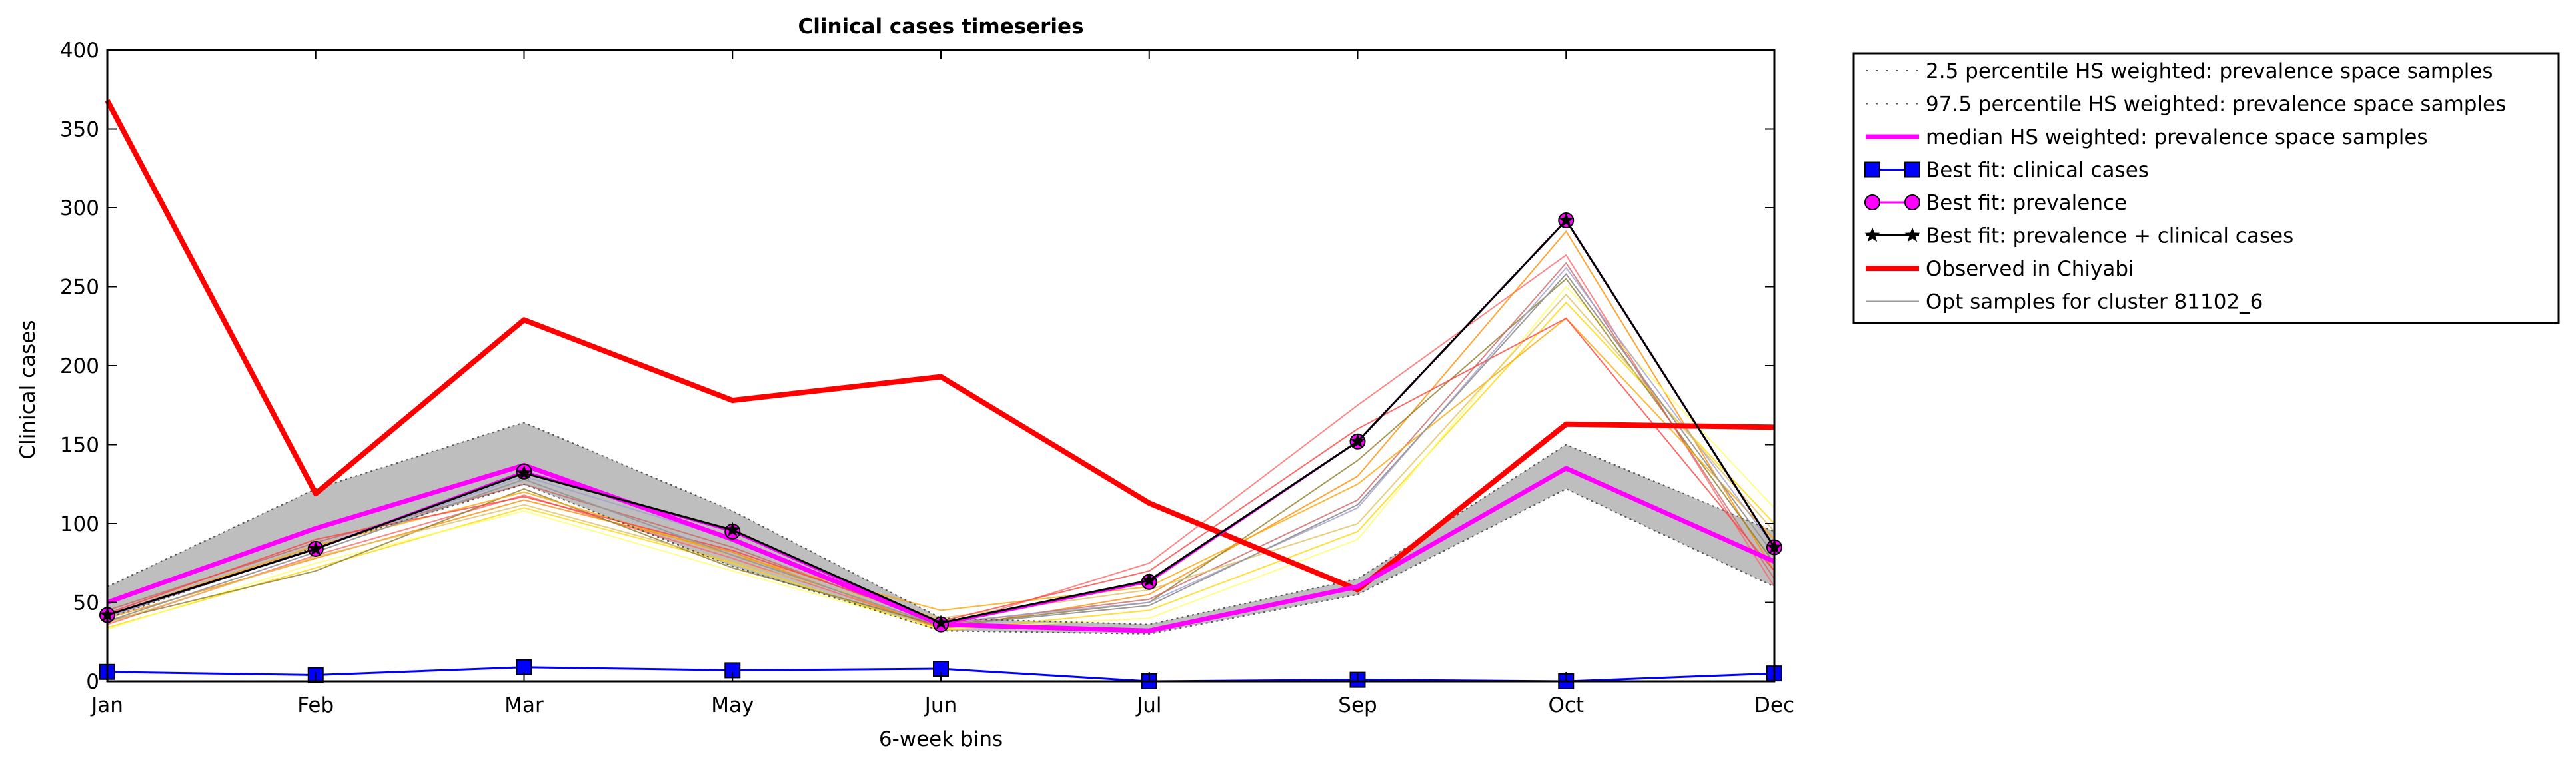 Image resolution: width=2576 pixels, height=772 pixels. What do you see at coordinates (1774, 705) in the screenshot?
I see `x-tick-label-8: Dec` at bounding box center [1774, 705].